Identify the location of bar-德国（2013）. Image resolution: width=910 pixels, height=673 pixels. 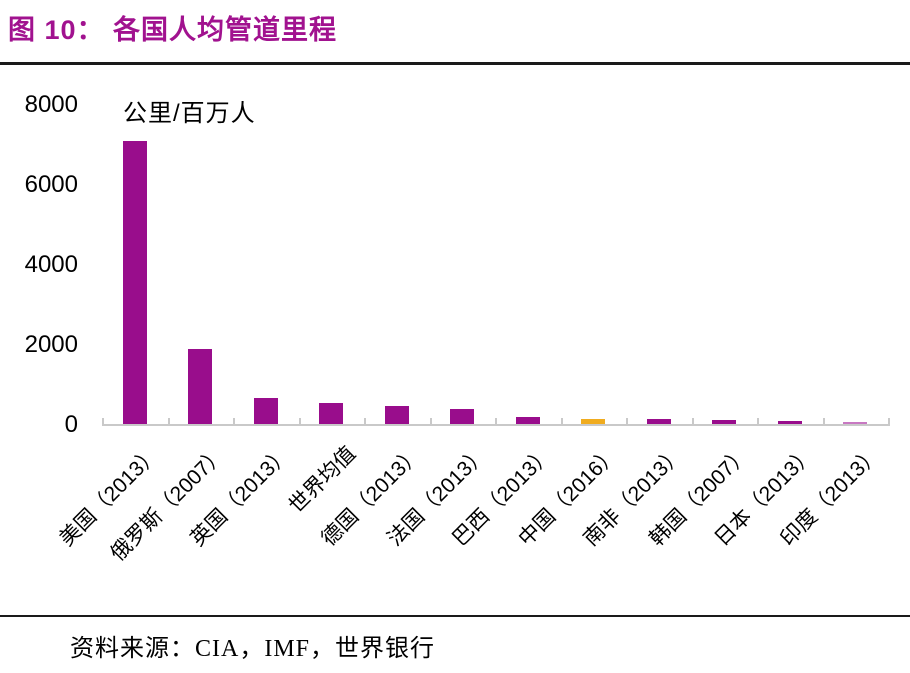
(396, 415).